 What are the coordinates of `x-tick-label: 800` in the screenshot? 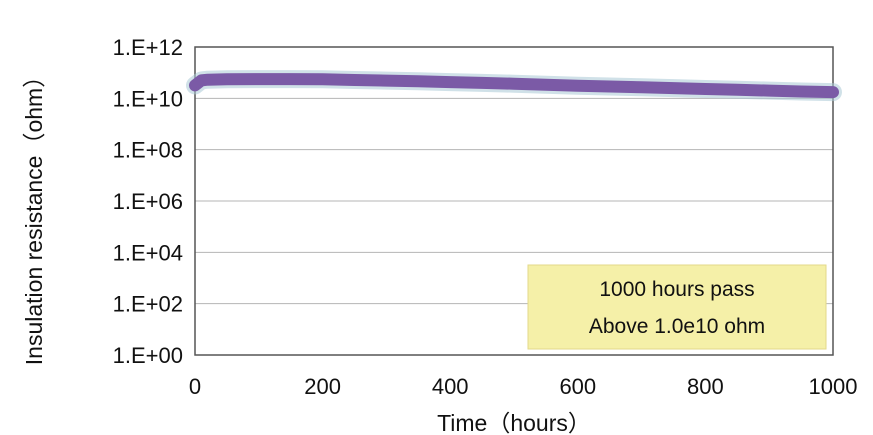 It's located at (705, 386).